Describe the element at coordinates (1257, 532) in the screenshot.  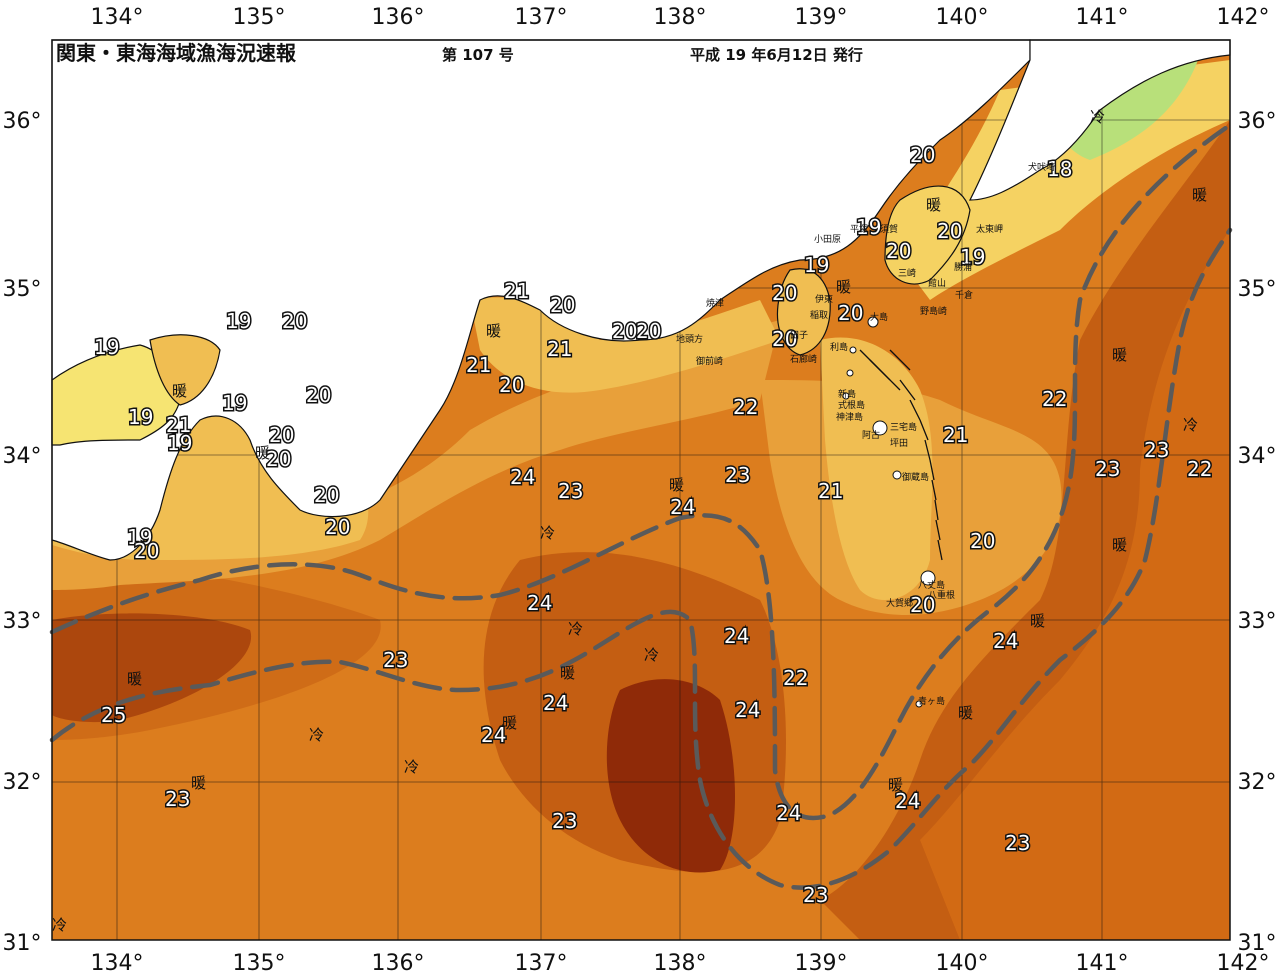
I see `latitude-labels-right: 36° 35° 34° 33° 32° 31°` at that location.